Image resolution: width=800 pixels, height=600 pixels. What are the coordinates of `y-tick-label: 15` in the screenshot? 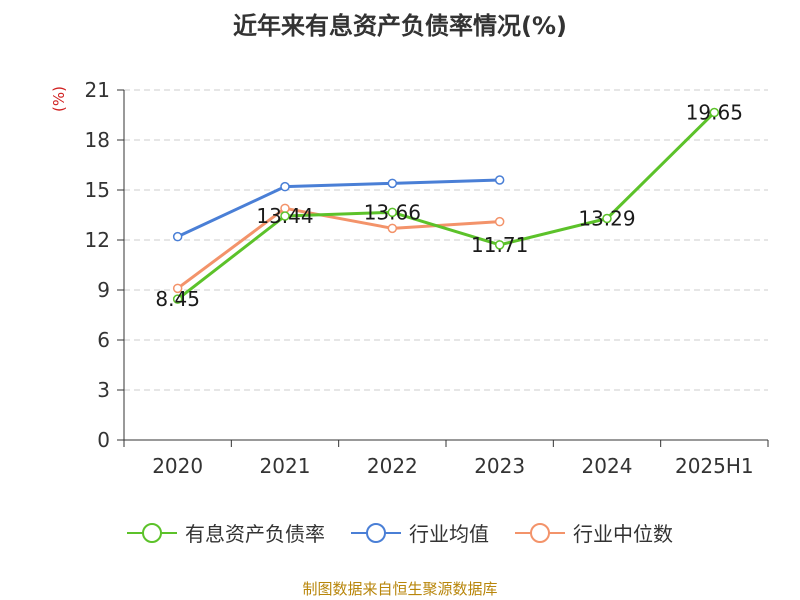 It's located at (97, 190).